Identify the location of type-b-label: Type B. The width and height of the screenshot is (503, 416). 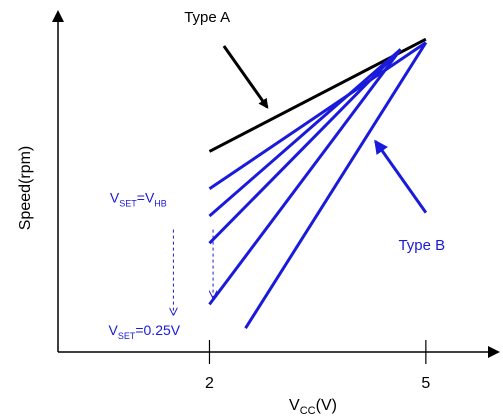
(421, 245).